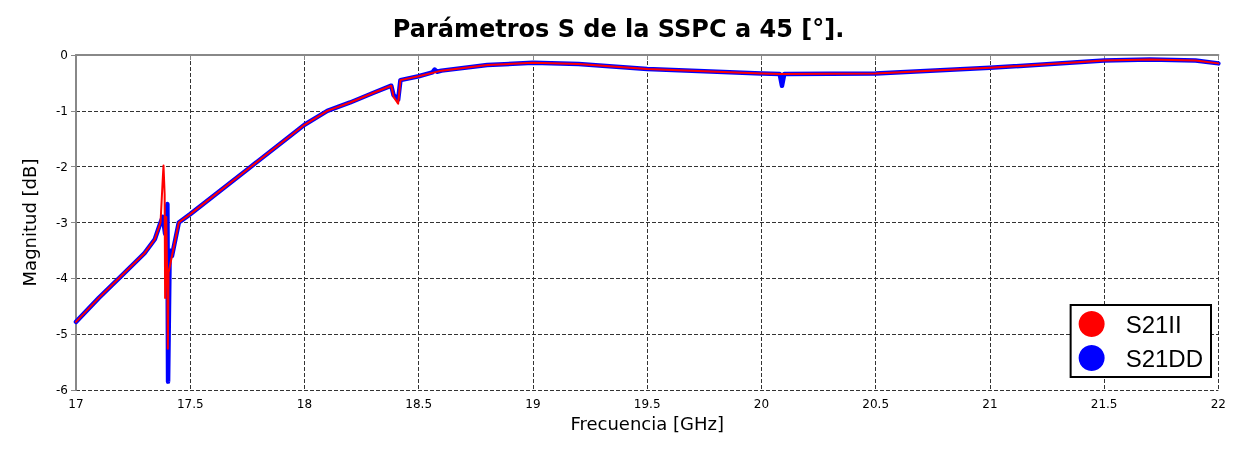 This screenshot has width=1237, height=455. Describe the element at coordinates (1153, 324) in the screenshot. I see `legend-label: S21II` at that location.